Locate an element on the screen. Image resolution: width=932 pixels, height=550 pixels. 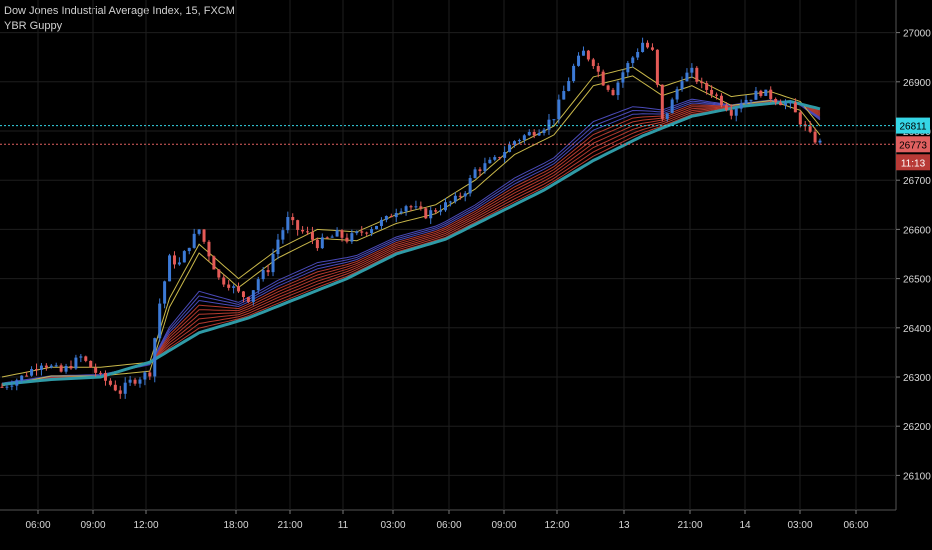
y-tick-label: 26900 is located at coordinates (917, 83).